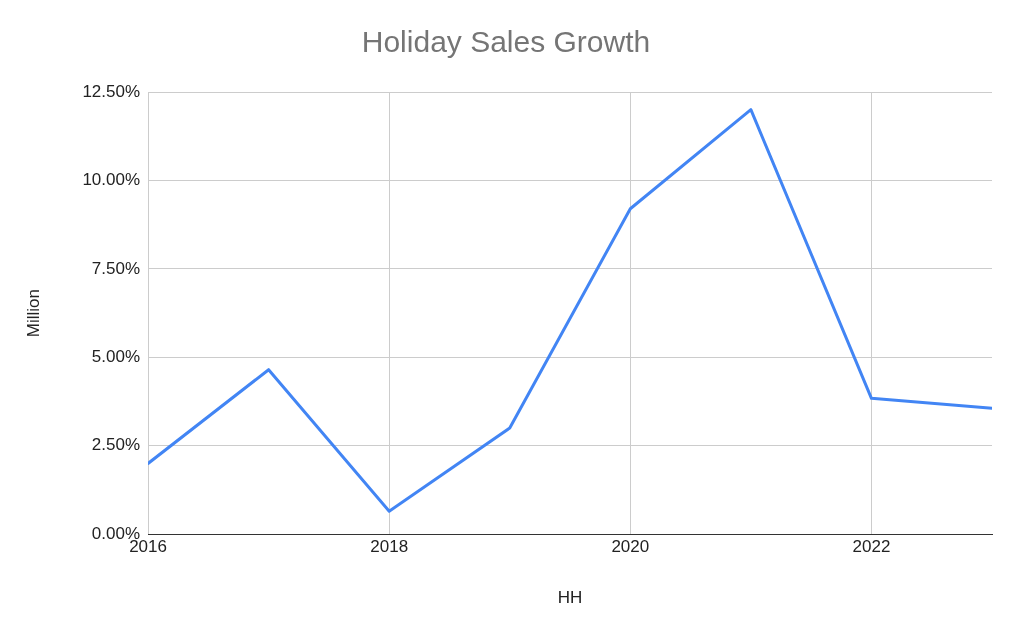 Image resolution: width=1024 pixels, height=633 pixels. Describe the element at coordinates (116, 445) in the screenshot. I see `y-tick-label: 2.50%` at that location.